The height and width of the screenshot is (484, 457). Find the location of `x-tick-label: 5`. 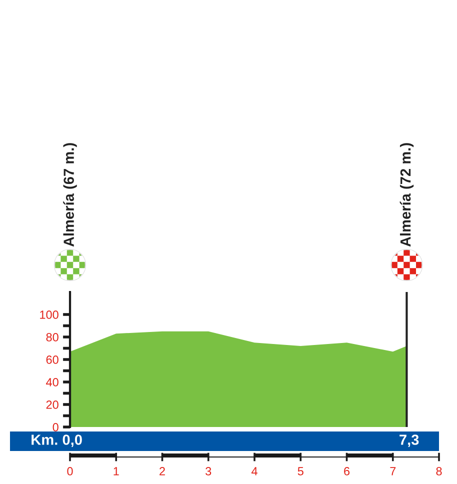

x-tick-label: 5 is located at coordinates (301, 471).